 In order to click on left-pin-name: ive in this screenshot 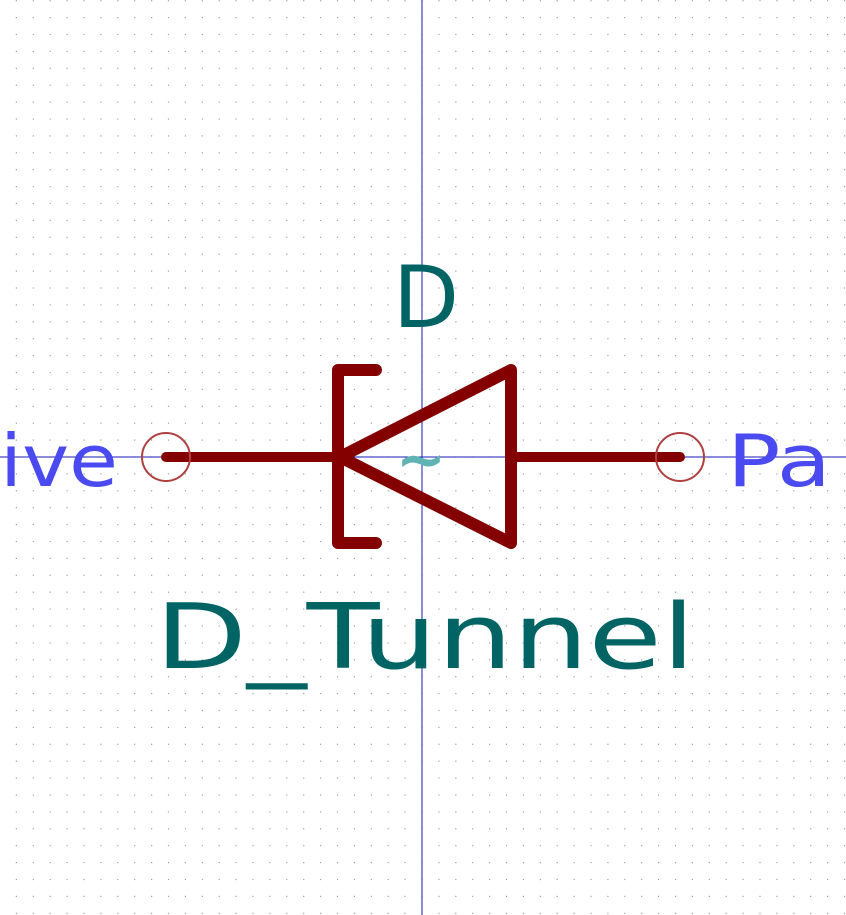, I will do `click(59, 461)`.